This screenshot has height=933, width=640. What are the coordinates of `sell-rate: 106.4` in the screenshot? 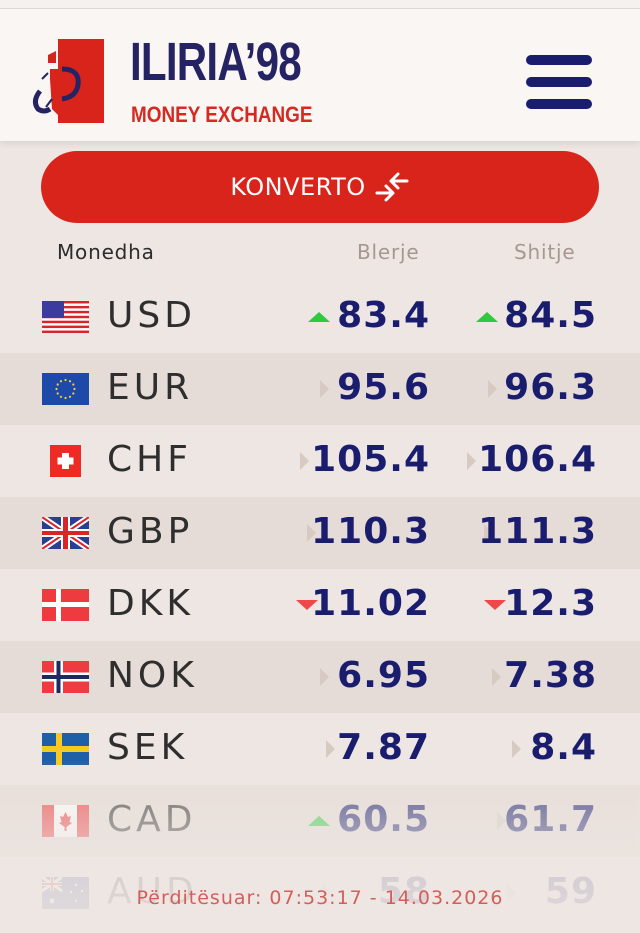 It's located at (537, 459).